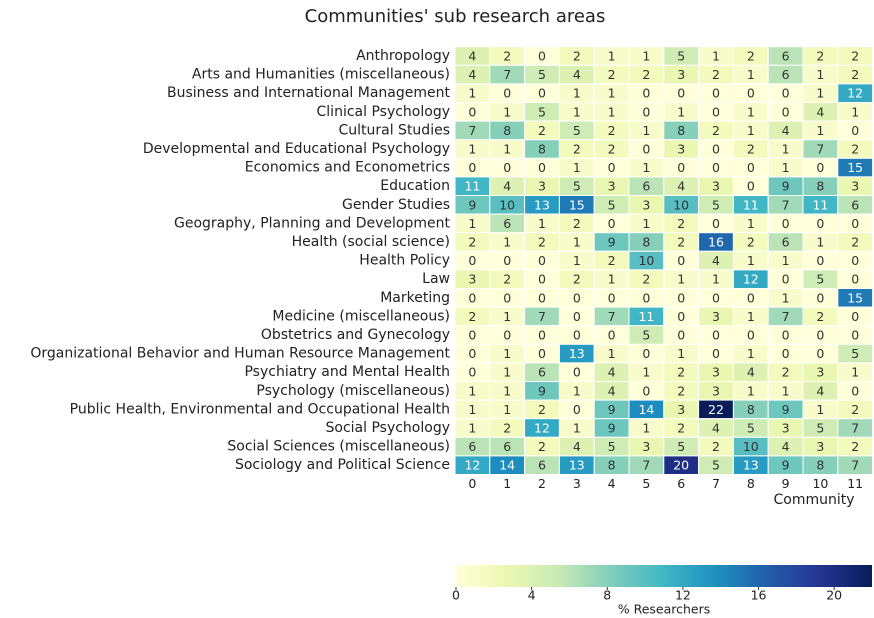 The width and height of the screenshot is (874, 618). I want to click on cell-label: 20, so click(681, 465).